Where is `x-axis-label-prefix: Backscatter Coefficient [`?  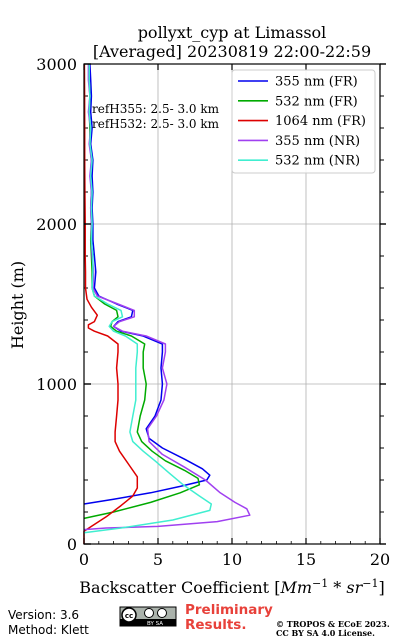
x-axis-label-prefix: Backscatter Coefficient [ is located at coordinates (179, 587).